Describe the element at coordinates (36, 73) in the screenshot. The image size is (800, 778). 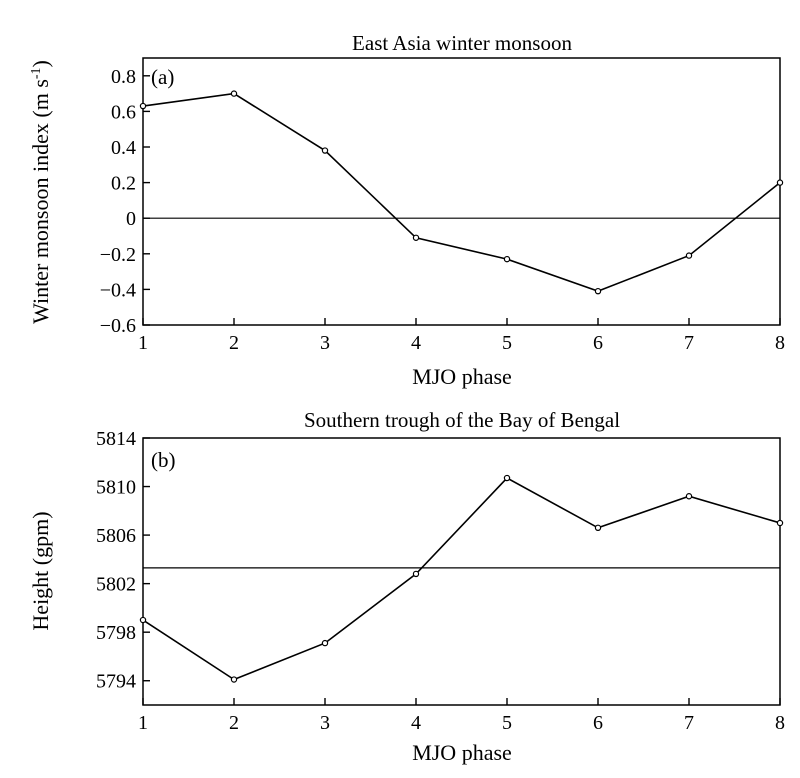
I see `panel-a-y-axis-label-superscript: -1` at that location.